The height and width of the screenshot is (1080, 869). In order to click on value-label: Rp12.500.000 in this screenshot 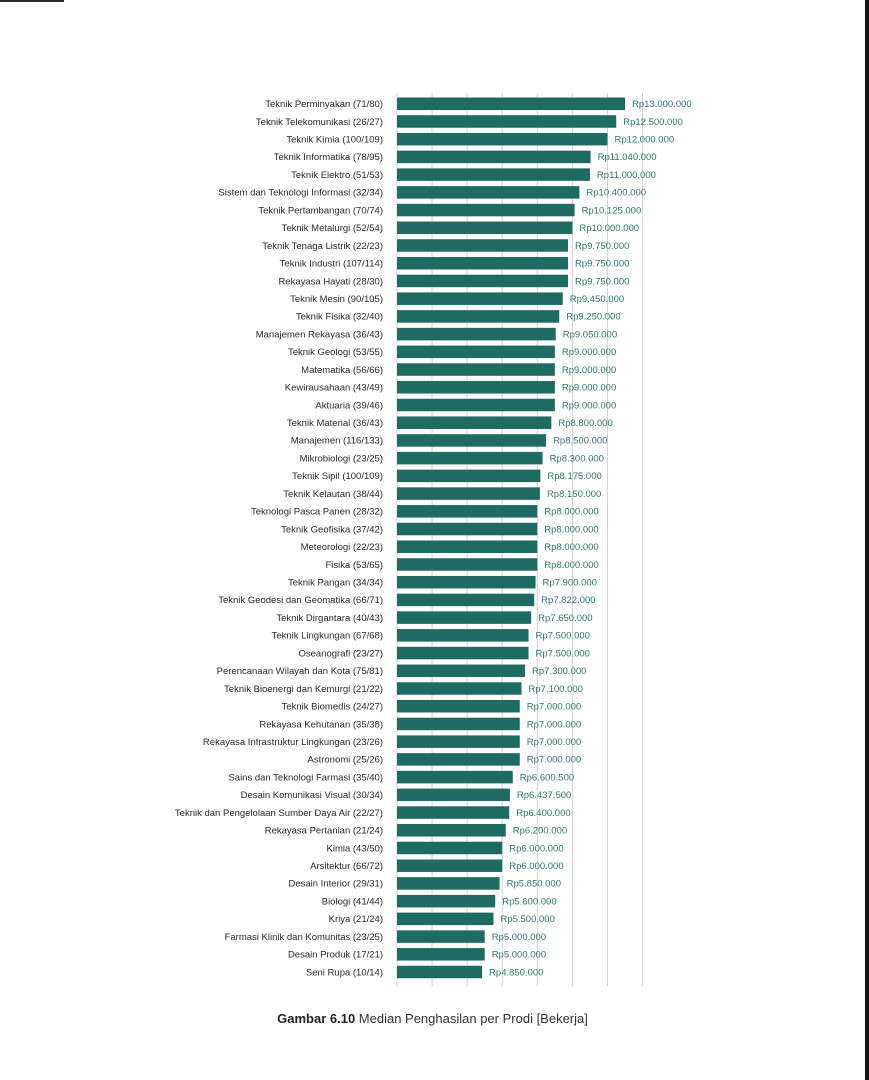, I will do `click(653, 122)`.